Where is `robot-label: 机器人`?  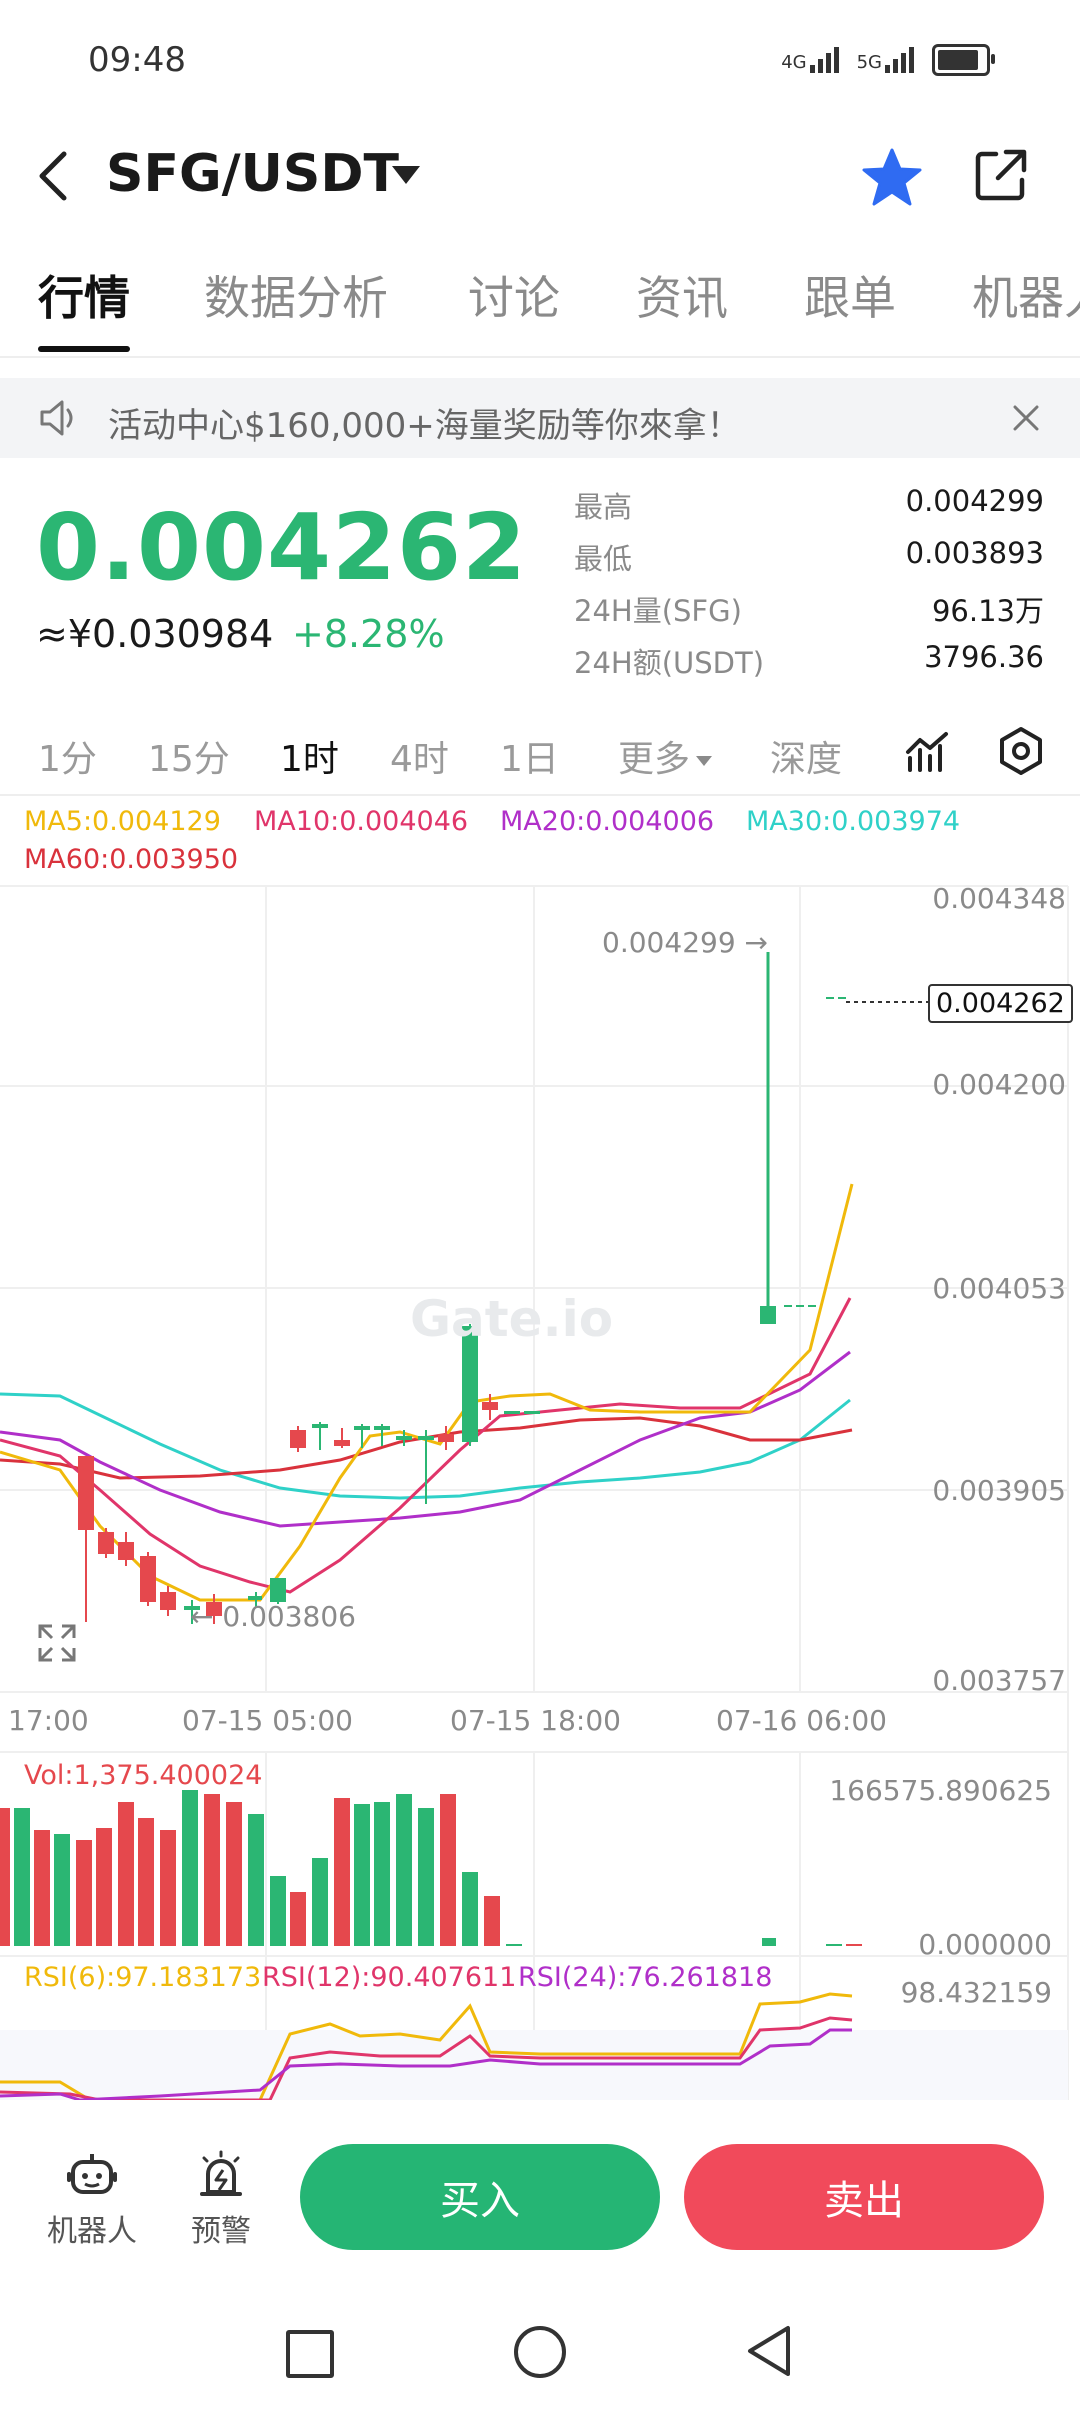
robot-label: 机器人 is located at coordinates (92, 2231).